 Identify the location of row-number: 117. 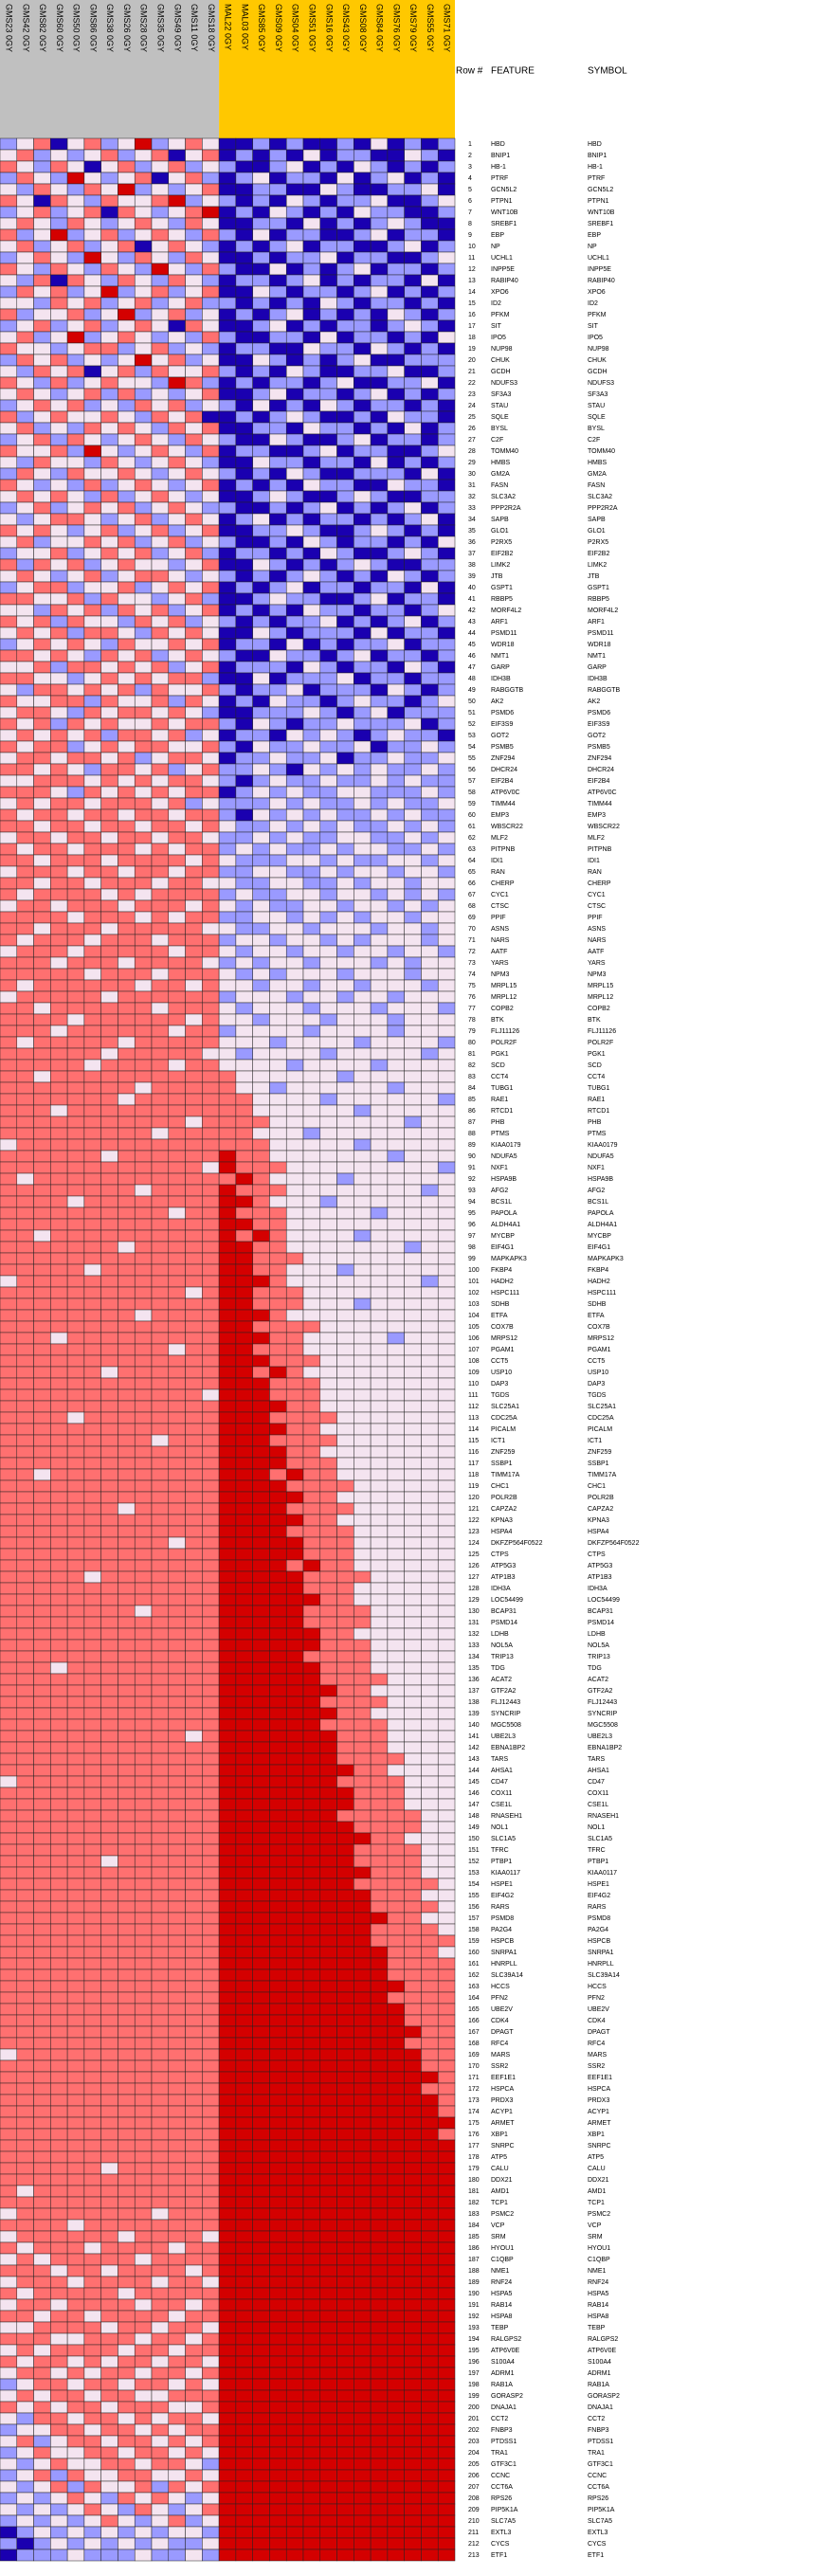
(474, 1463).